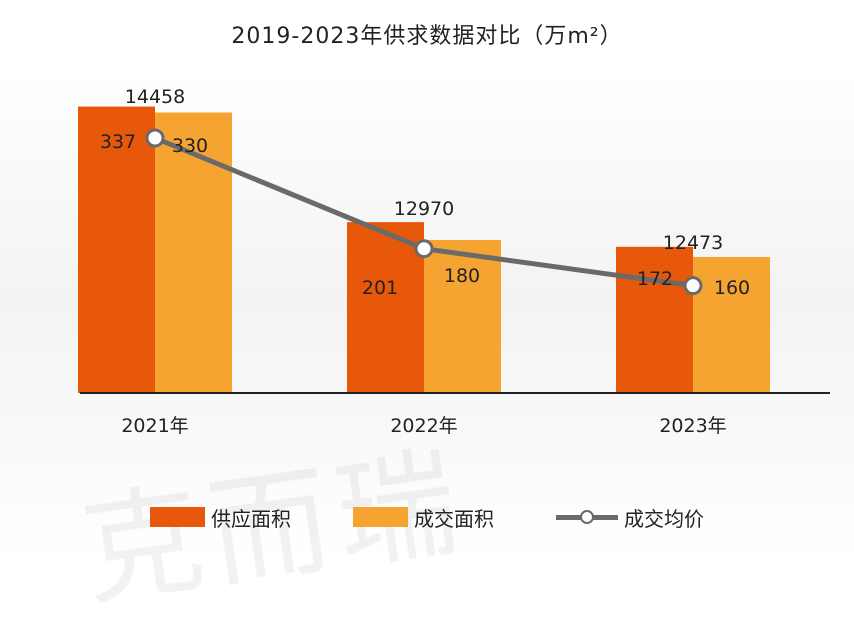 This screenshot has width=854, height=630. I want to click on legend-item-deal: 成交面积, so click(423, 517).